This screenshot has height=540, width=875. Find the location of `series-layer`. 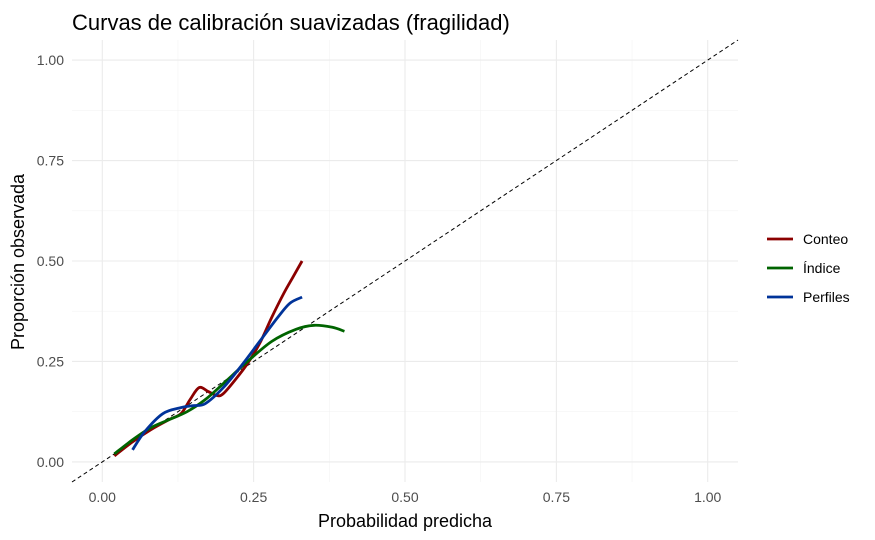

series-layer is located at coordinates (229, 358).